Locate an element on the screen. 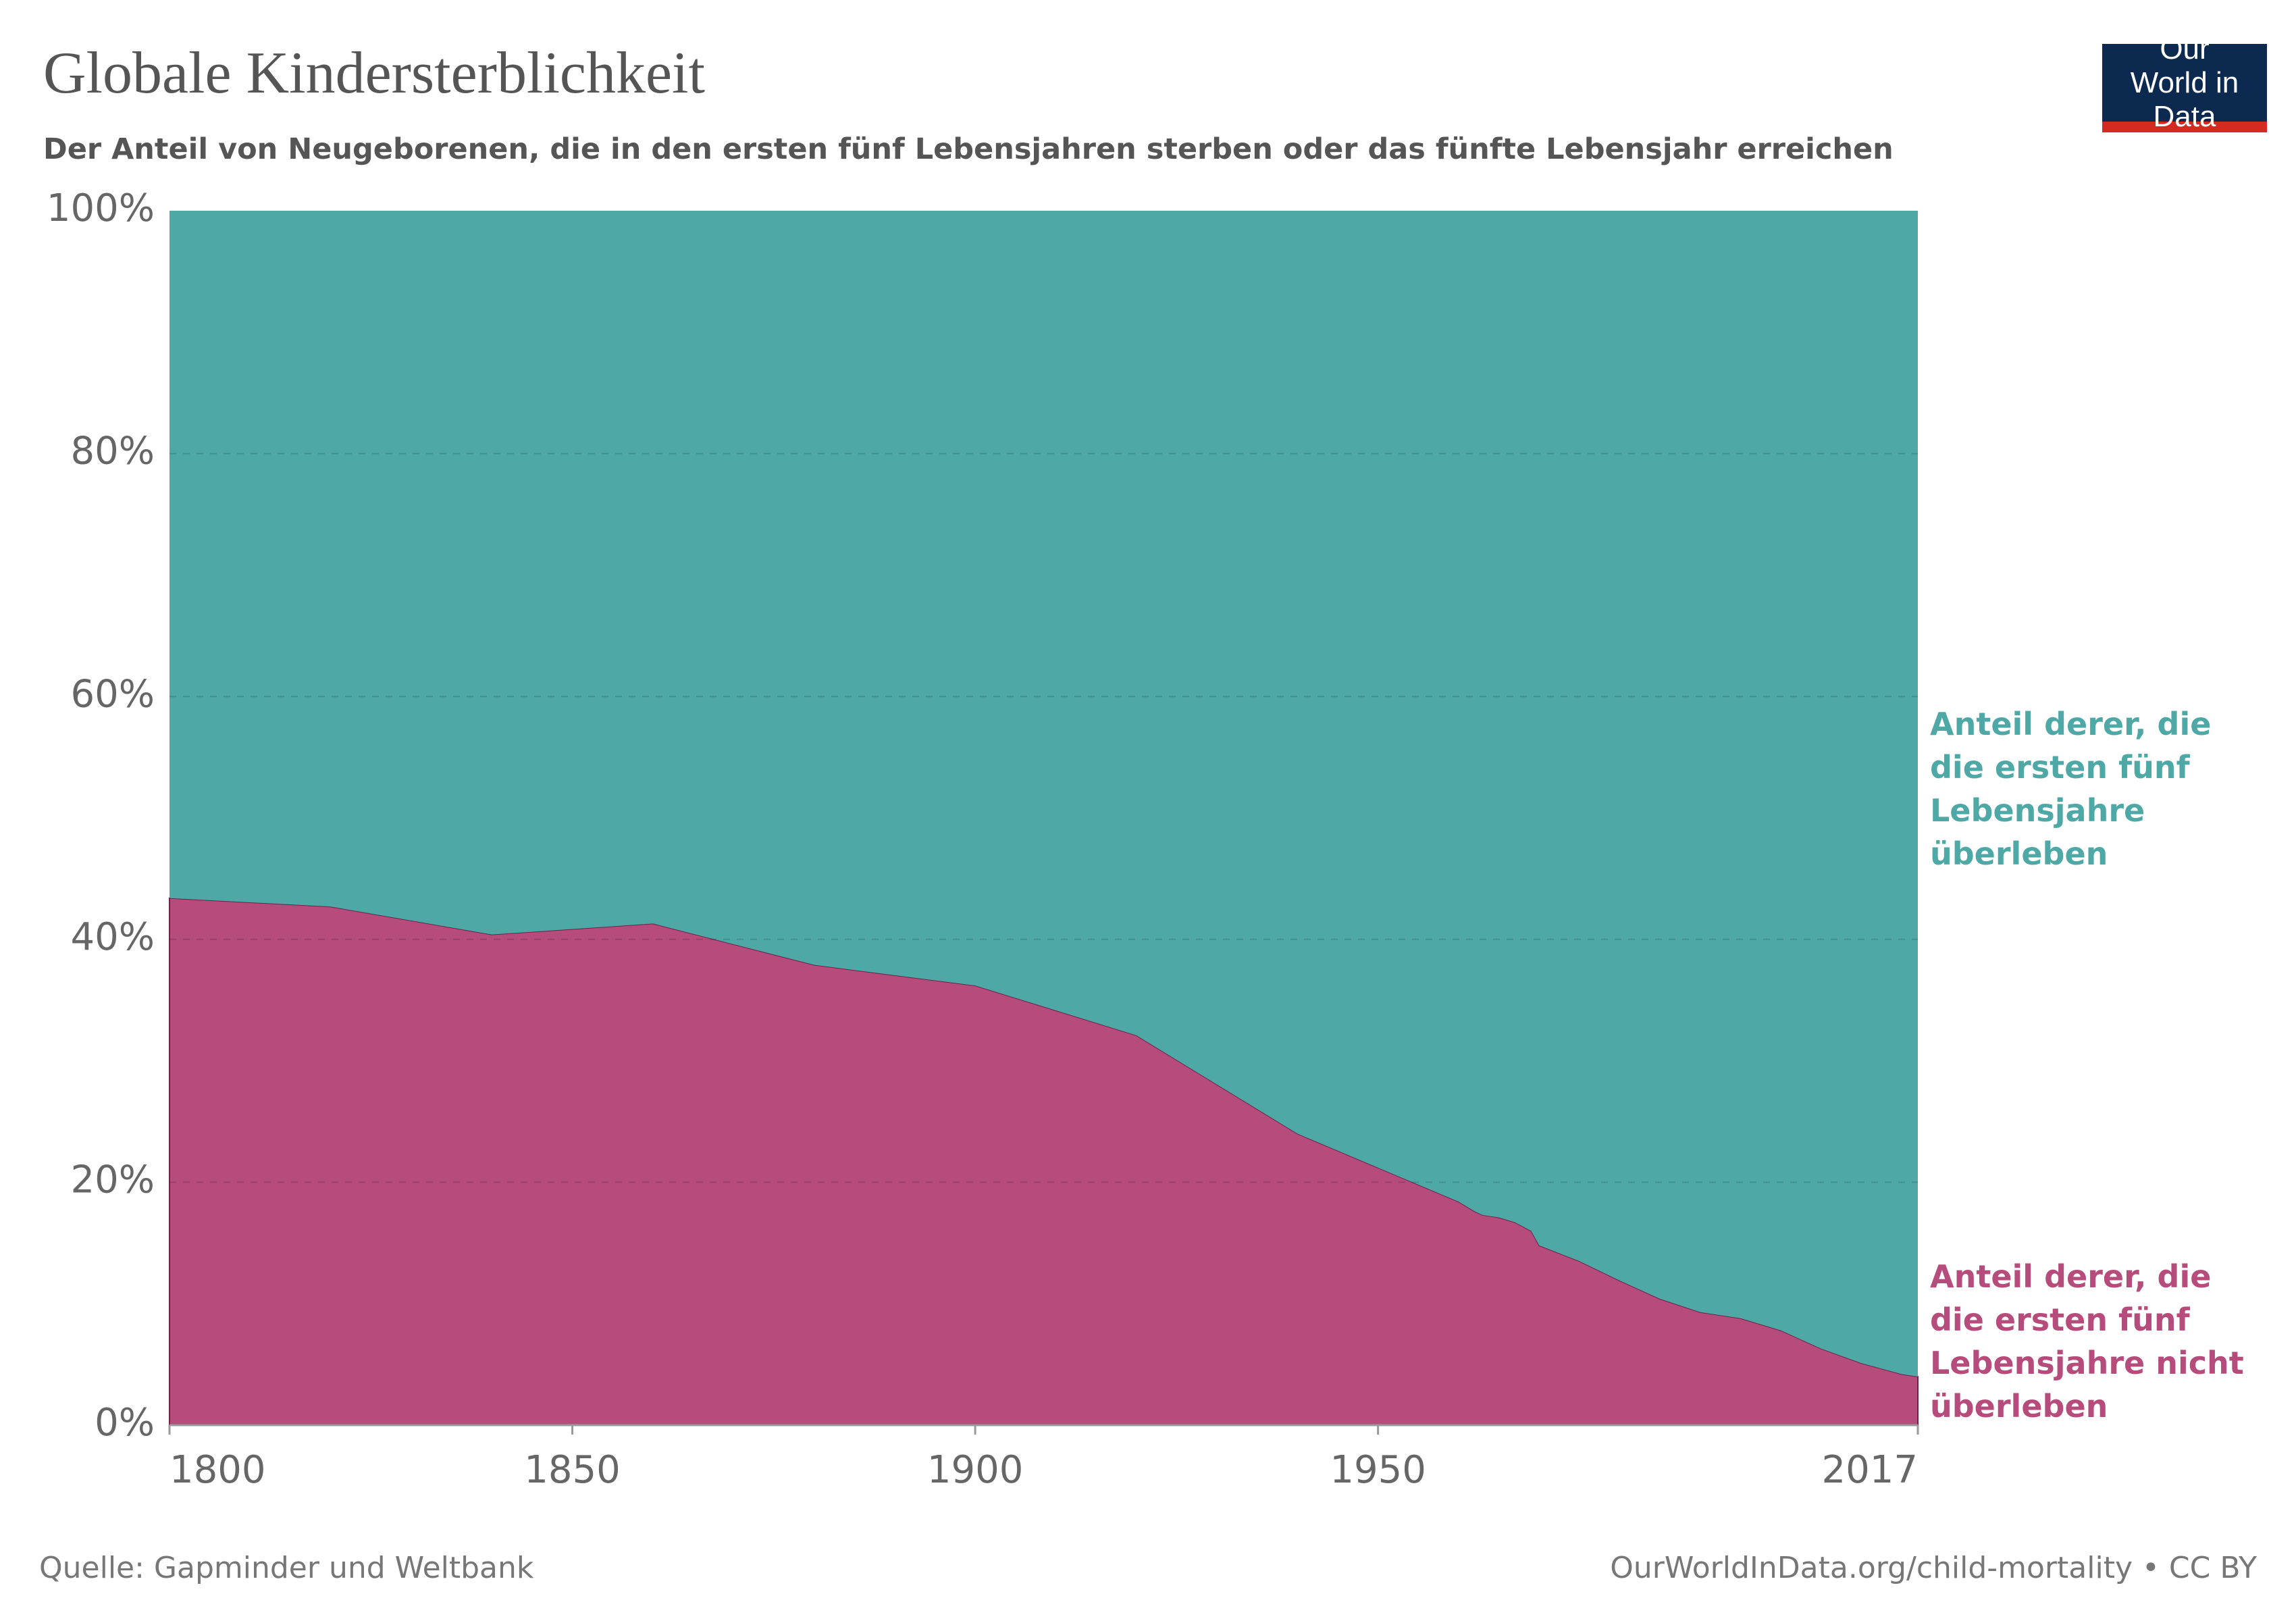 The width and height of the screenshot is (2296, 1621). x-tick-label: 1950 is located at coordinates (1378, 1470).